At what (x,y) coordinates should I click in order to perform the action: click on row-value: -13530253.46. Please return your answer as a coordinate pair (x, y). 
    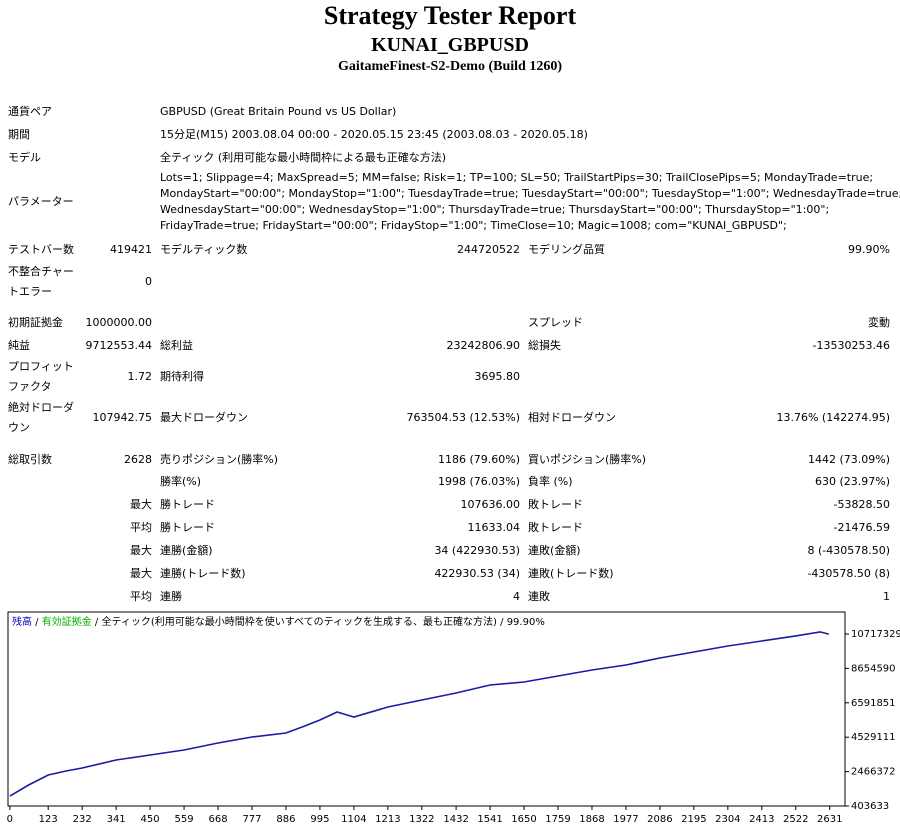
    Looking at the image, I should click on (851, 345).